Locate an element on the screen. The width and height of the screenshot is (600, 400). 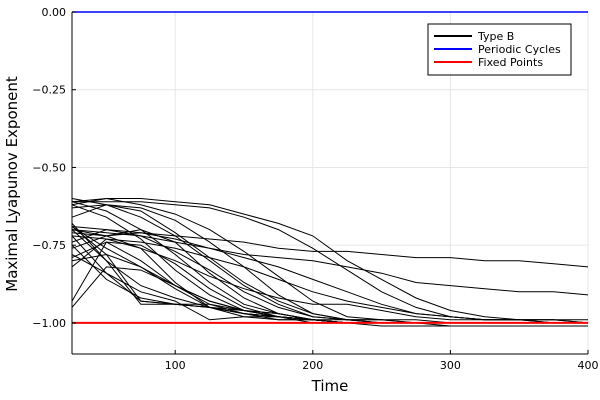
y-tick-label-0: 0.00 is located at coordinates (54, 12).